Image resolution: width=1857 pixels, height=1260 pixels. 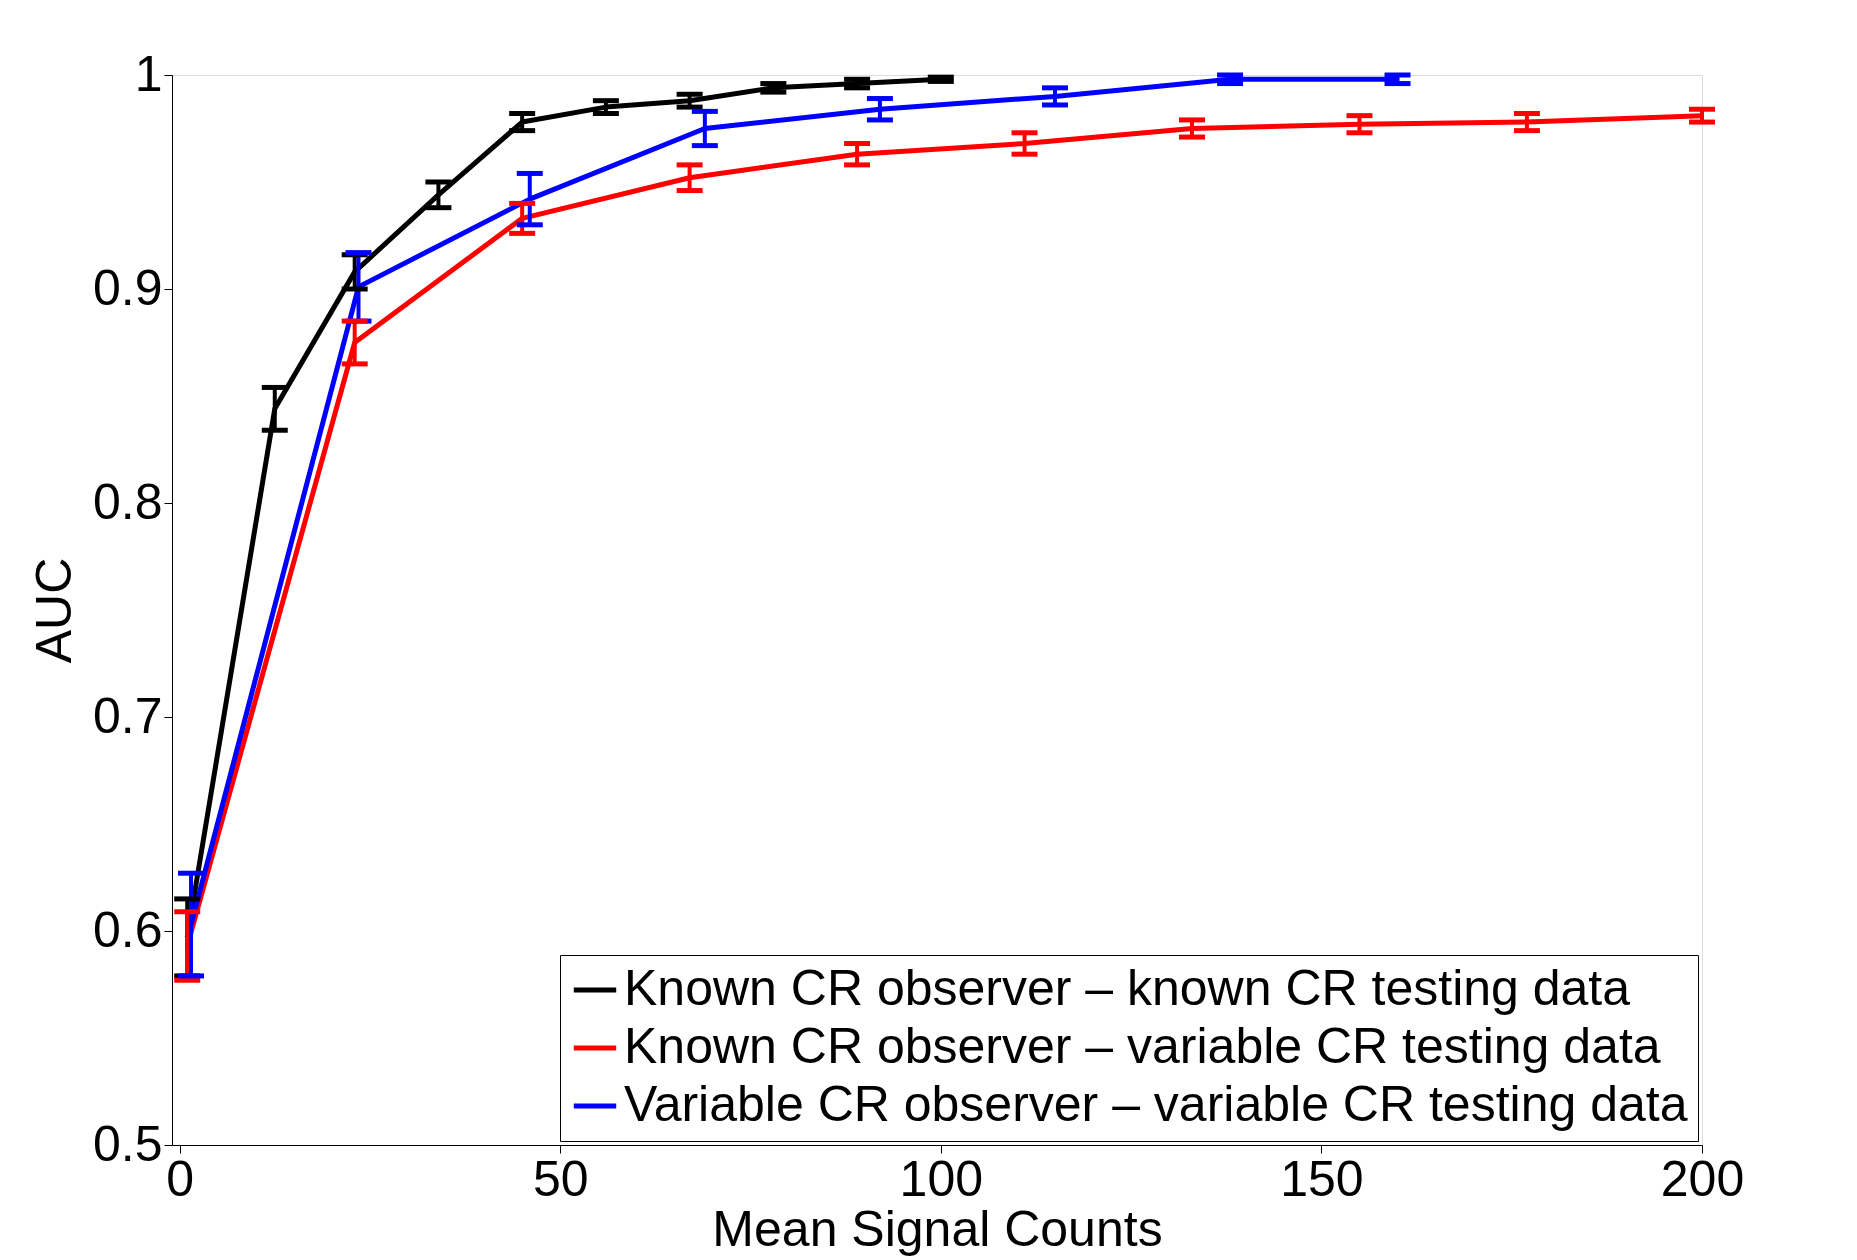 I want to click on y-axis-title: AUC, so click(x=53, y=610).